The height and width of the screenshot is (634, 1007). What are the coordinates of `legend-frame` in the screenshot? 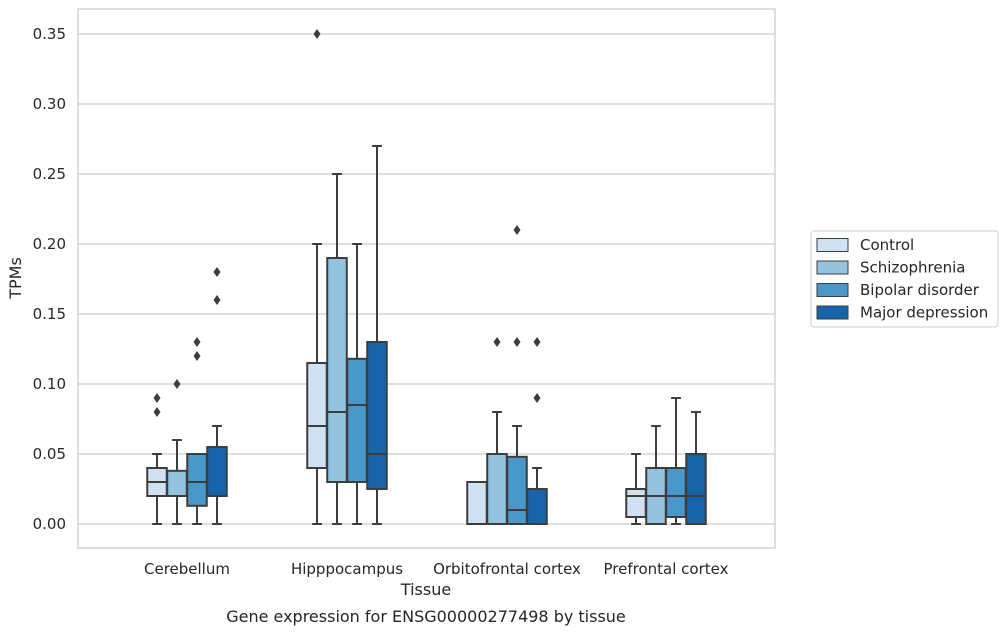 It's located at (904, 279).